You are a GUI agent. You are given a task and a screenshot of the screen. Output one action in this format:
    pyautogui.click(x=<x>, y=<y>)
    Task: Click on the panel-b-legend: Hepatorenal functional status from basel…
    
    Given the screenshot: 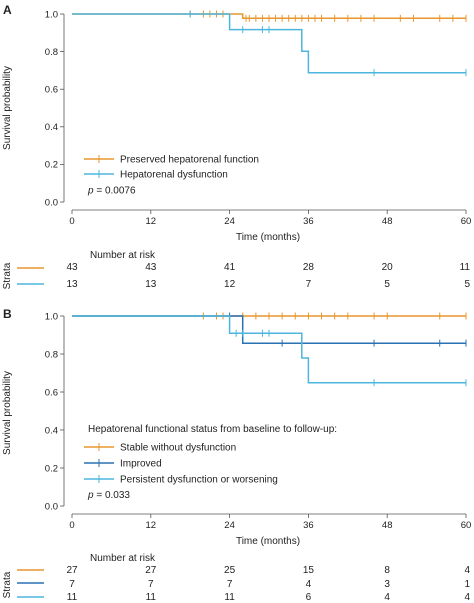 What is the action you would take?
    pyautogui.click(x=210, y=462)
    